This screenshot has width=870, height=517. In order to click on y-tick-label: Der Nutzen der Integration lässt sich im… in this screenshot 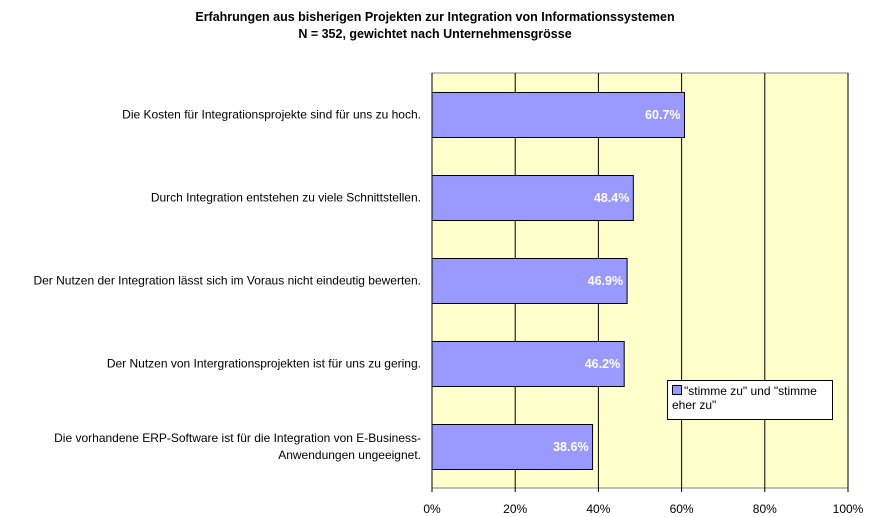, I will do `click(227, 280)`.